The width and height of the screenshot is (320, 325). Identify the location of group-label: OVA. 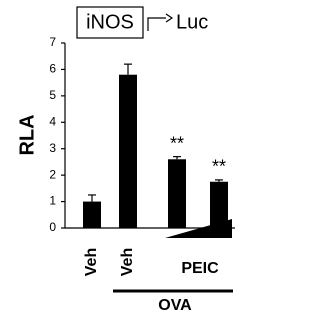
(175, 305).